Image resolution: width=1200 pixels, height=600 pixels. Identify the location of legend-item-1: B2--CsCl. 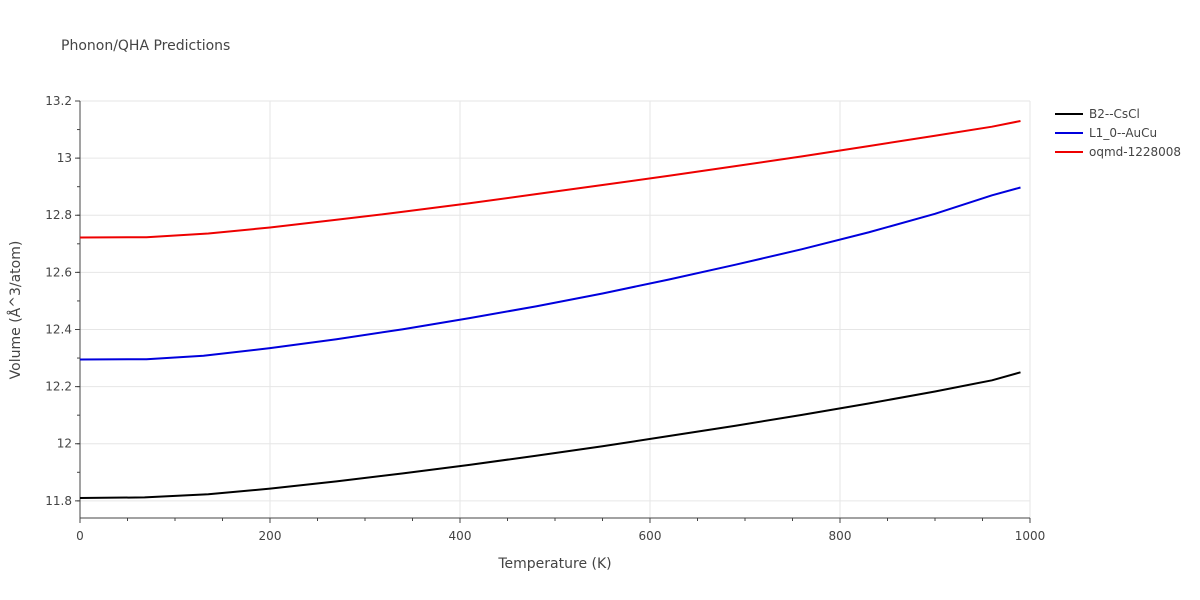
(1097, 114).